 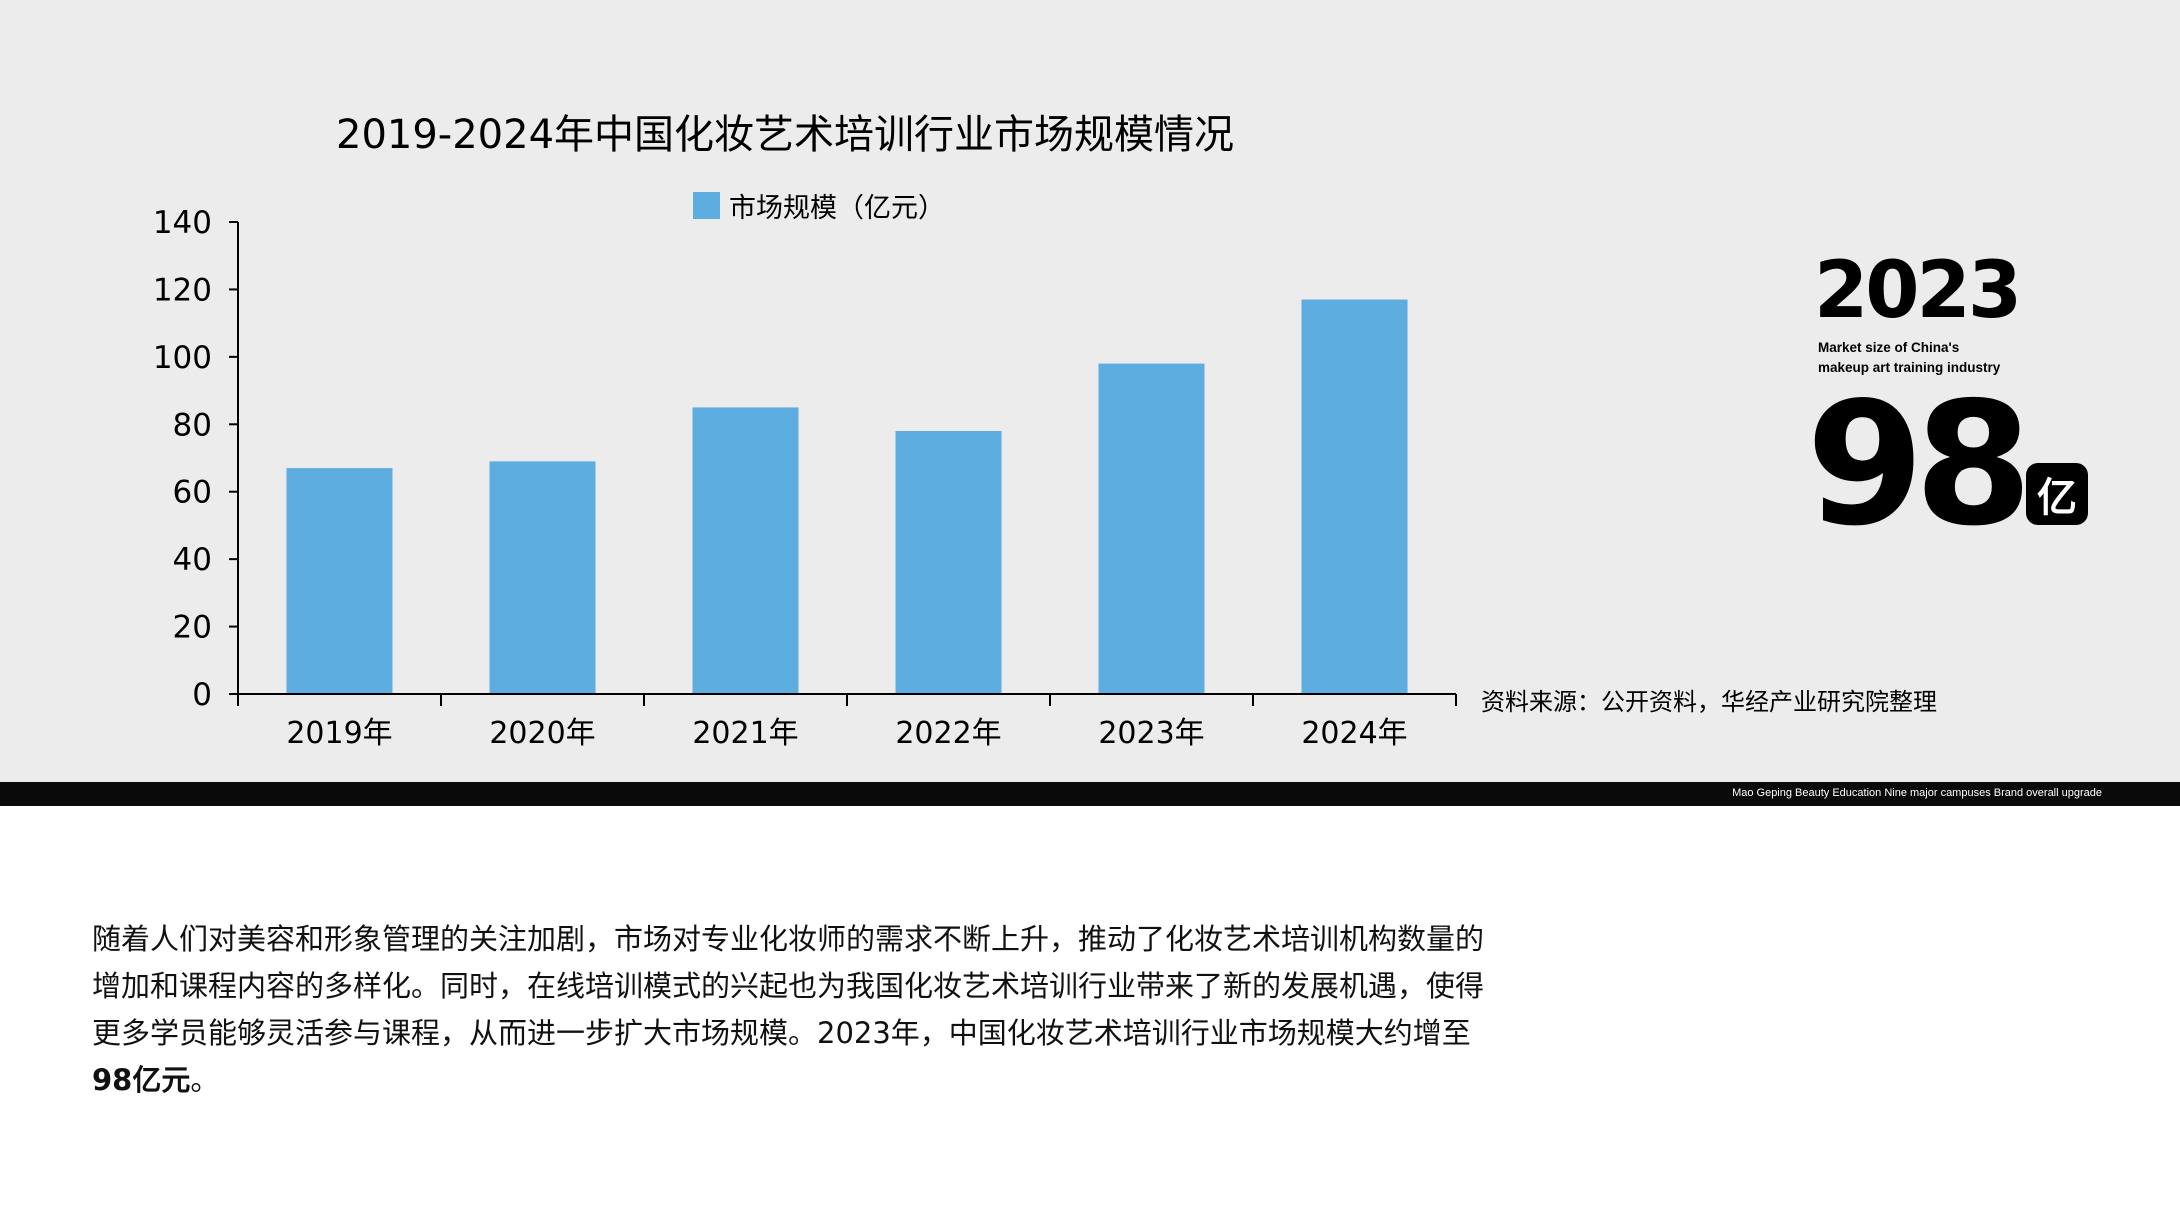 What do you see at coordinates (745, 733) in the screenshot?
I see `x-tick-label-2: 2021年` at bounding box center [745, 733].